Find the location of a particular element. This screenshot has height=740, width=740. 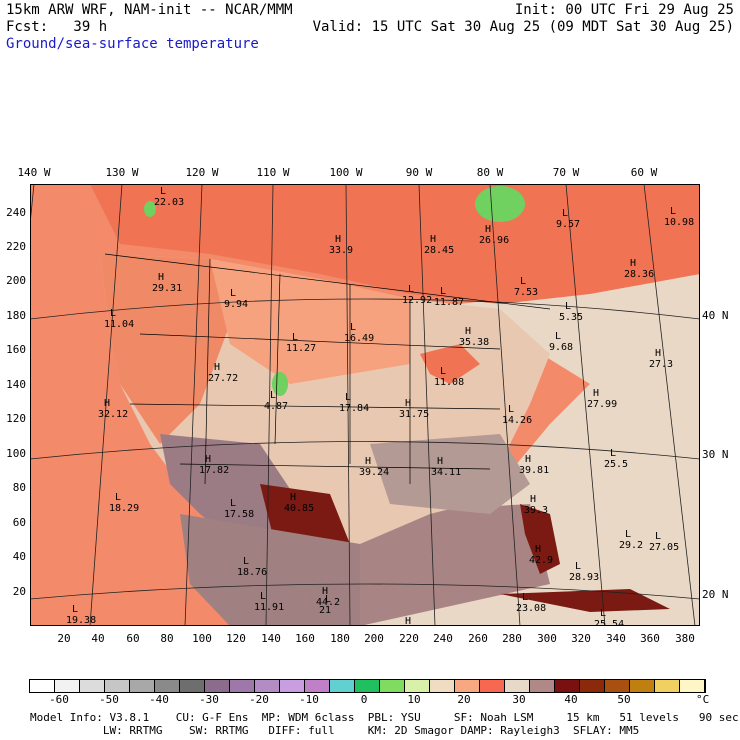

extremum-value: 25.54 is located at coordinates (609, 622).